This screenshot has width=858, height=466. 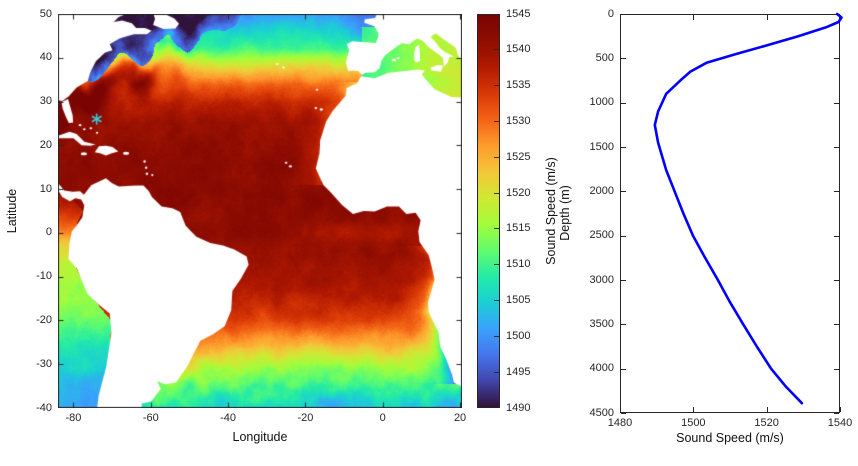 I want to click on profile-x-tick-label: 1540, so click(x=840, y=423).